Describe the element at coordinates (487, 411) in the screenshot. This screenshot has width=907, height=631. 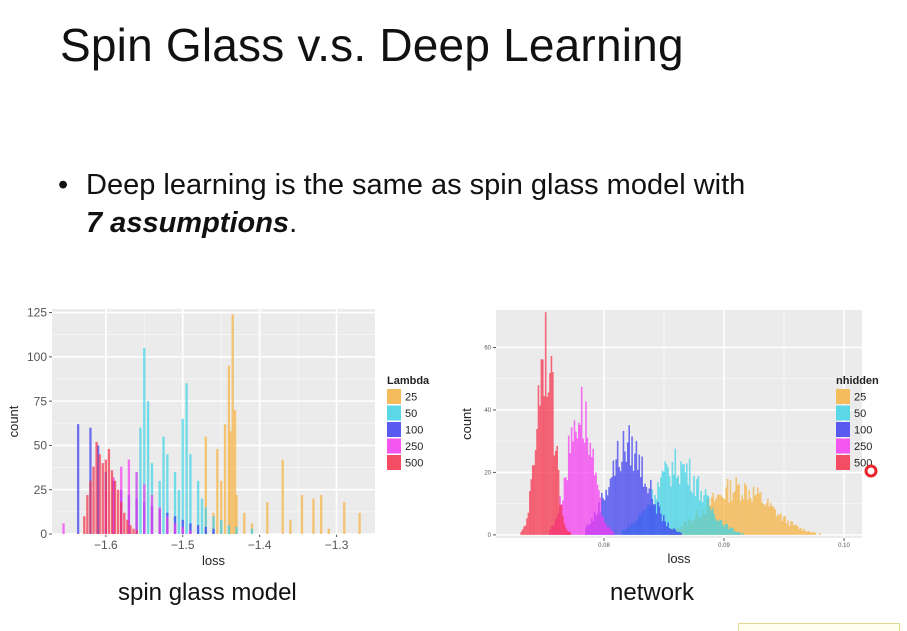
I see `y-tick-label: 40` at that location.